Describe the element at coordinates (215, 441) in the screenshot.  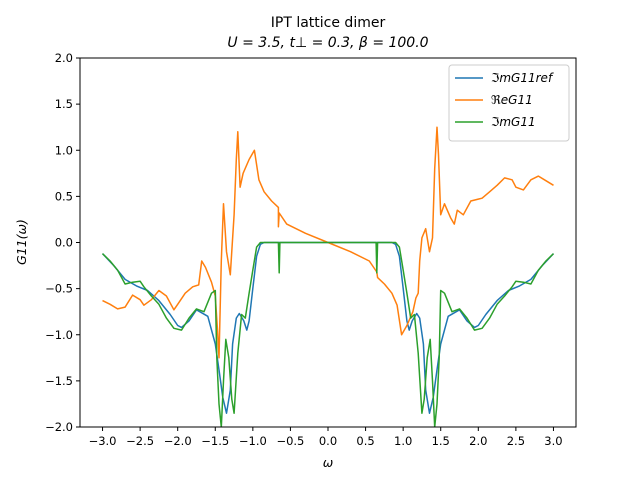
I see `x-tick-label: −1.5` at that location.